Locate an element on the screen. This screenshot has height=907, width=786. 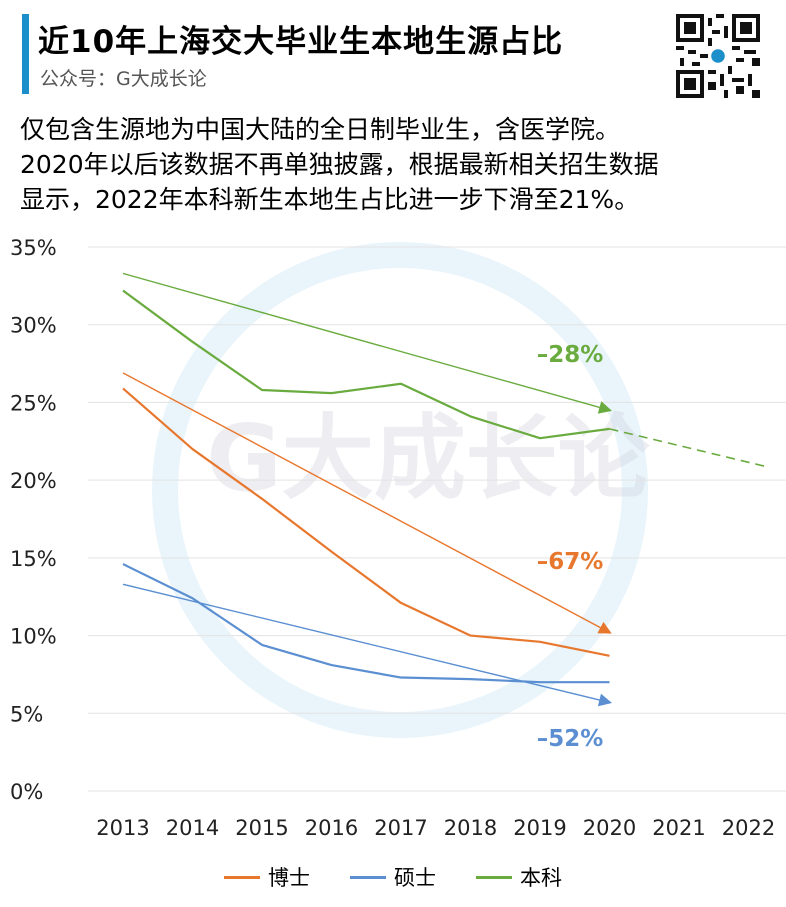
legend-label-phd: 博士 is located at coordinates (289, 878).